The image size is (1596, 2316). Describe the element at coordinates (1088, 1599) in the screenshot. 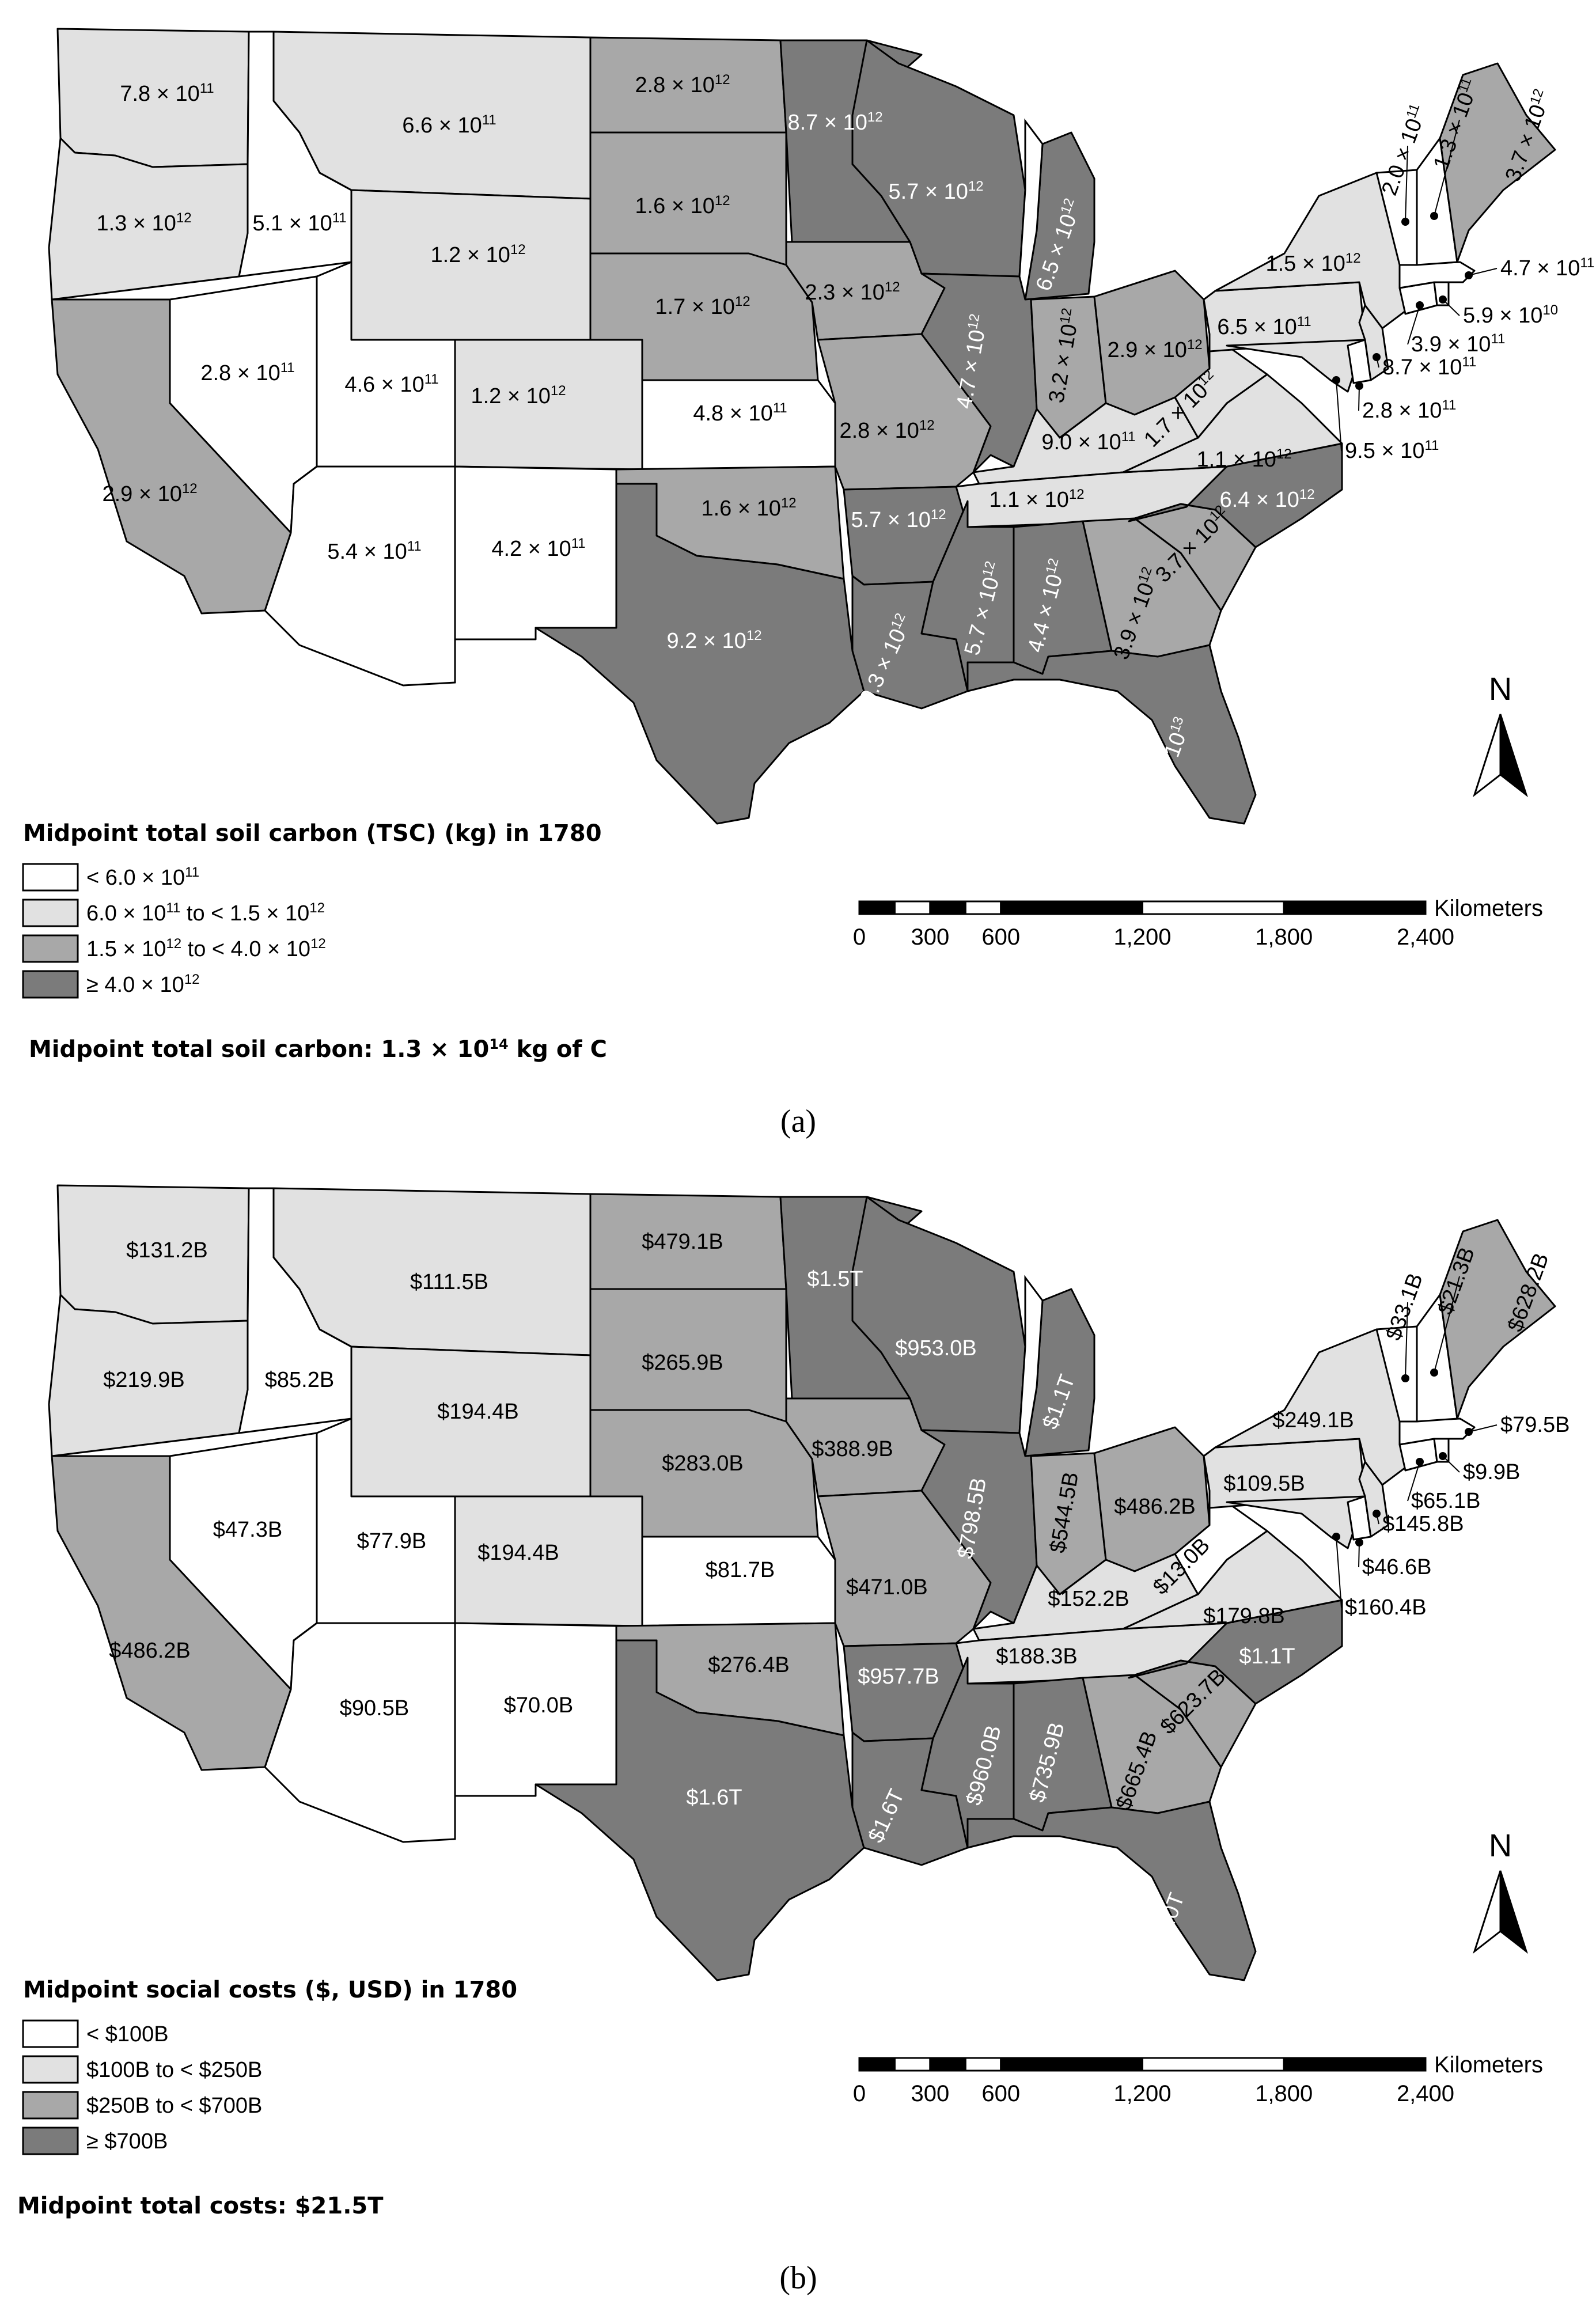

I see `state-label-ky: $152.2B` at that location.